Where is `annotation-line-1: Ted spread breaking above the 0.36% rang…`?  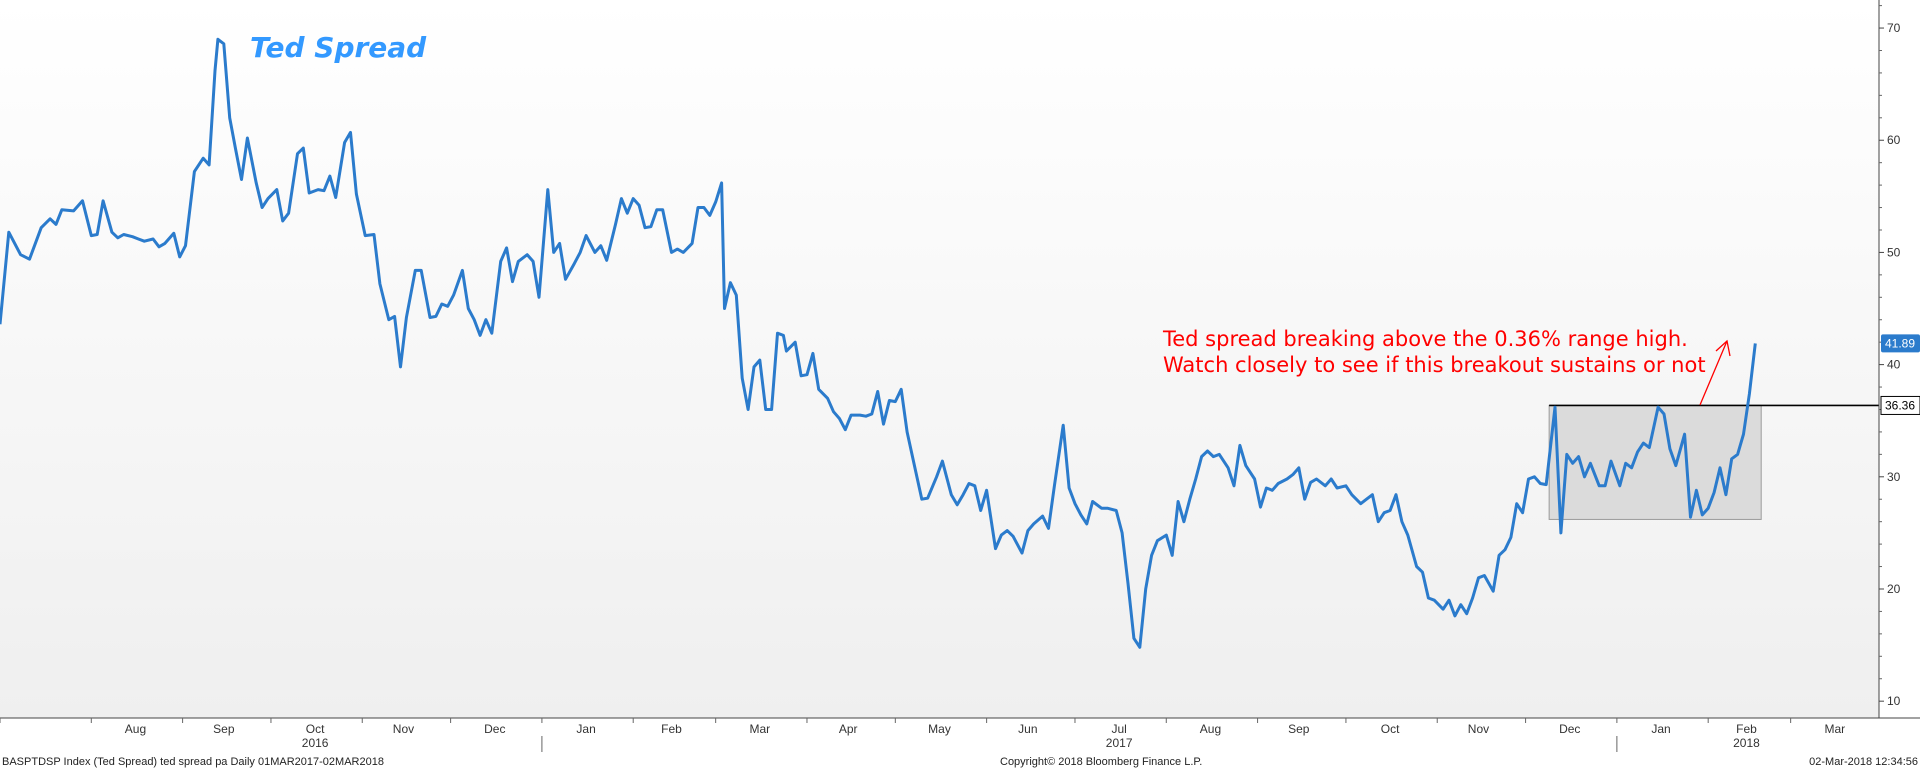 annotation-line-1: Ted spread breaking above the 0.36% rang… is located at coordinates (1425, 339).